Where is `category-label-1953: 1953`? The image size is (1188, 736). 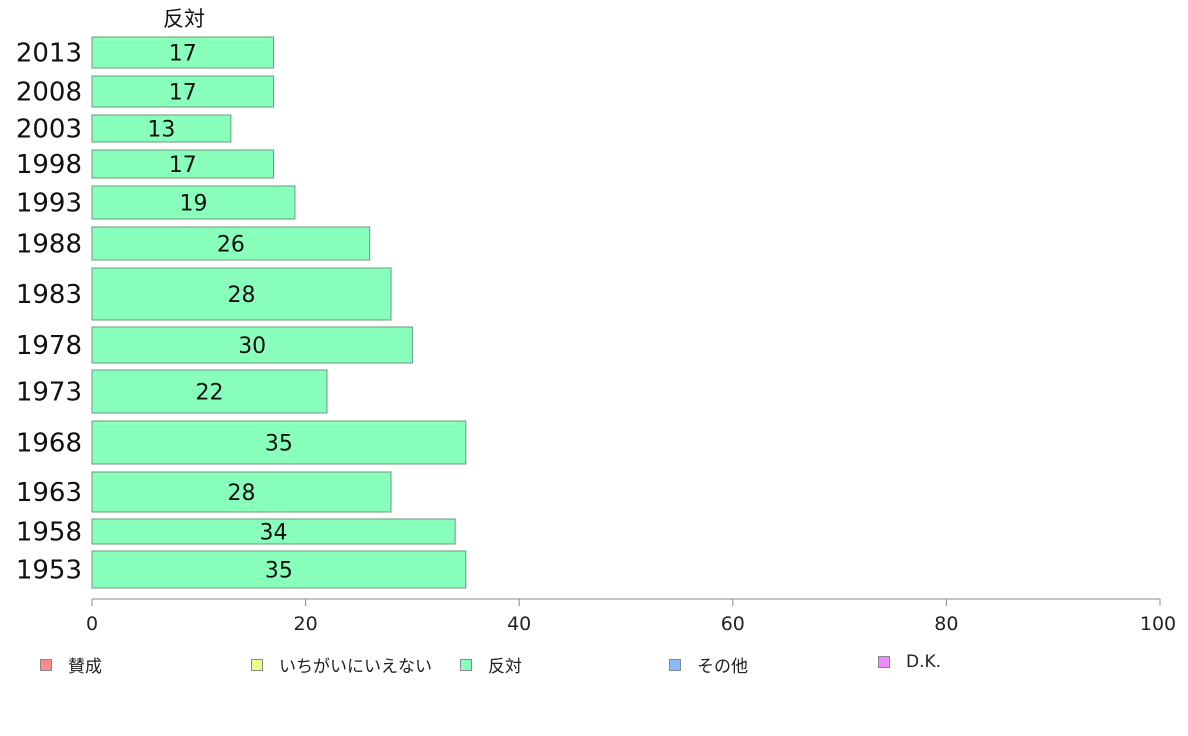 category-label-1953: 1953 is located at coordinates (49, 571).